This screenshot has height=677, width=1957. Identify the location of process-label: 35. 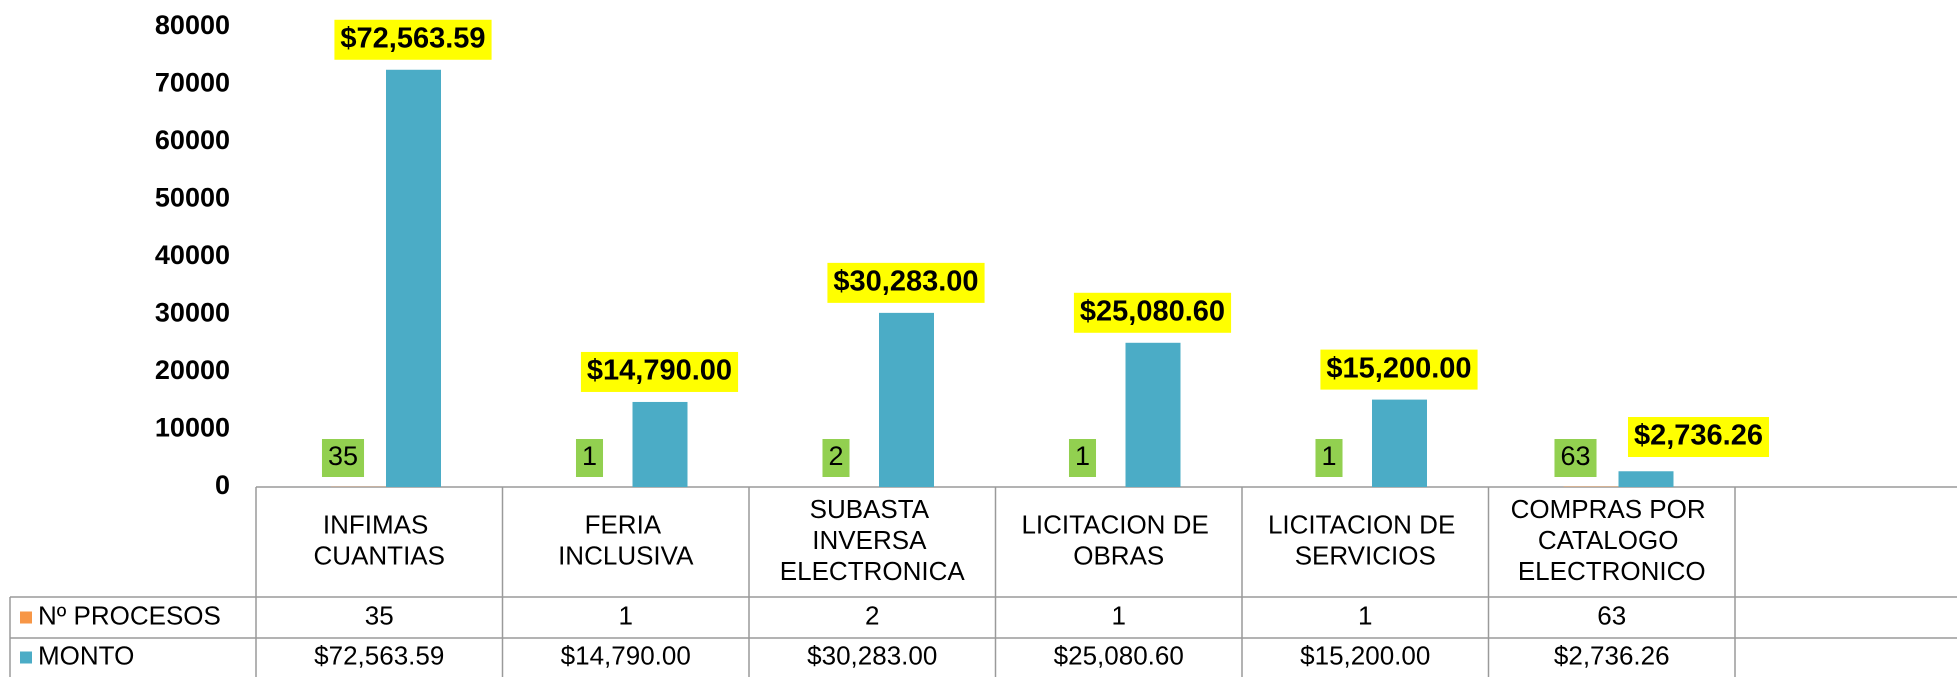
(343, 456).